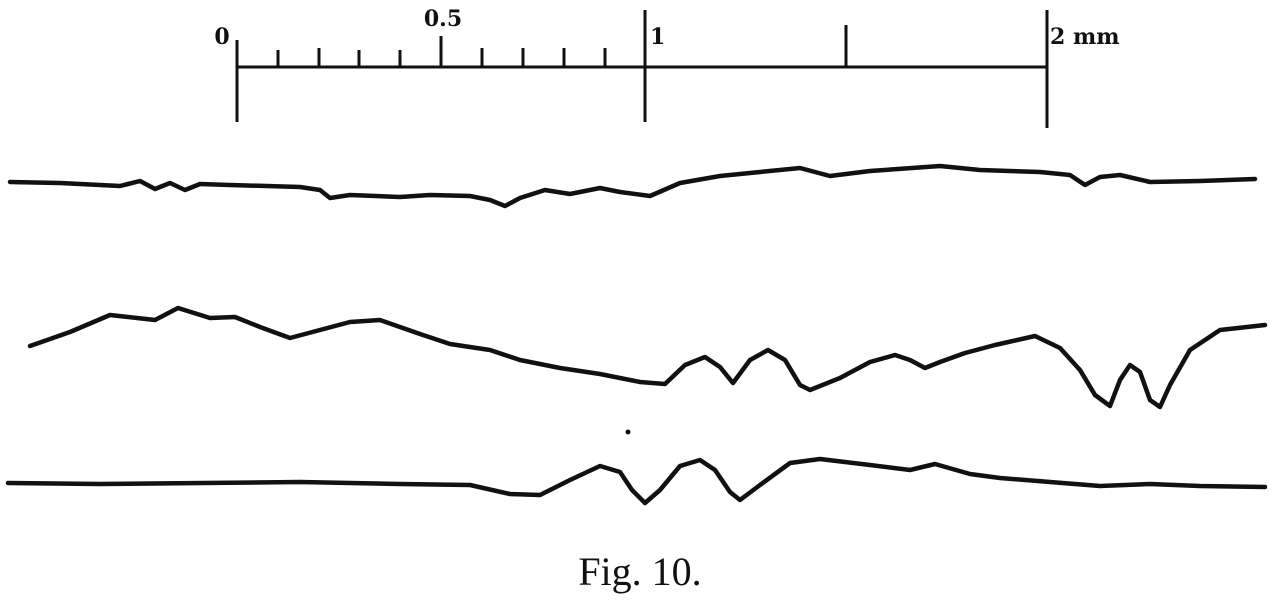 The height and width of the screenshot is (600, 1270). Describe the element at coordinates (657, 37) in the screenshot. I see `scale-label: 1` at that location.